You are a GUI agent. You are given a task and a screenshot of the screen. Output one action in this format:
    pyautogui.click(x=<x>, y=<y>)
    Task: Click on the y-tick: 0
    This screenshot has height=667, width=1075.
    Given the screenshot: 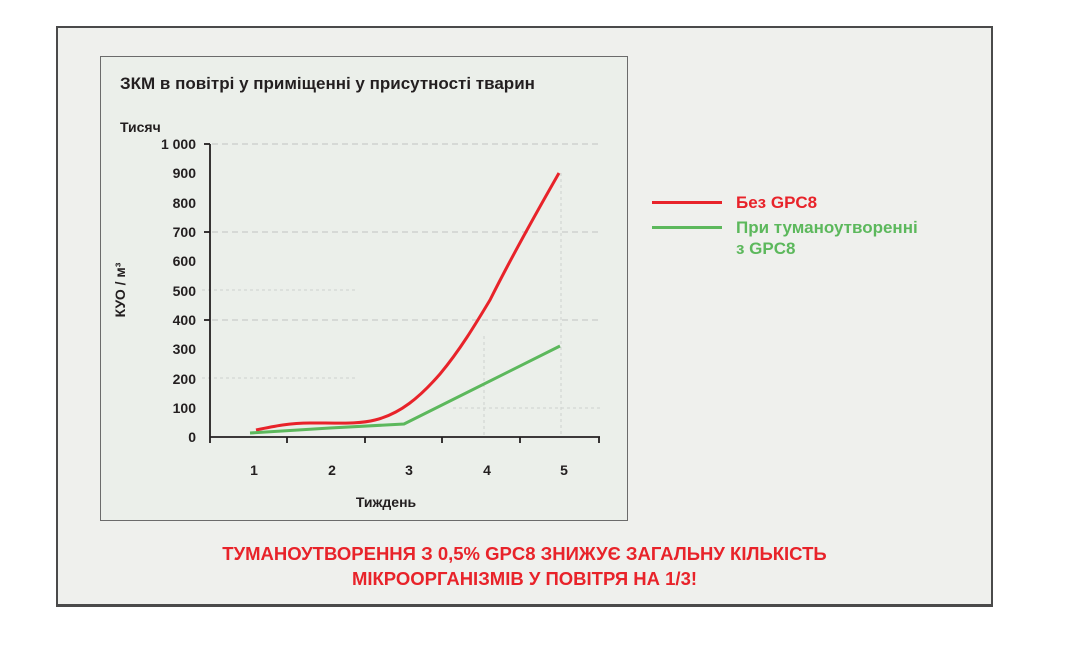 What is the action you would take?
    pyautogui.click(x=192, y=437)
    